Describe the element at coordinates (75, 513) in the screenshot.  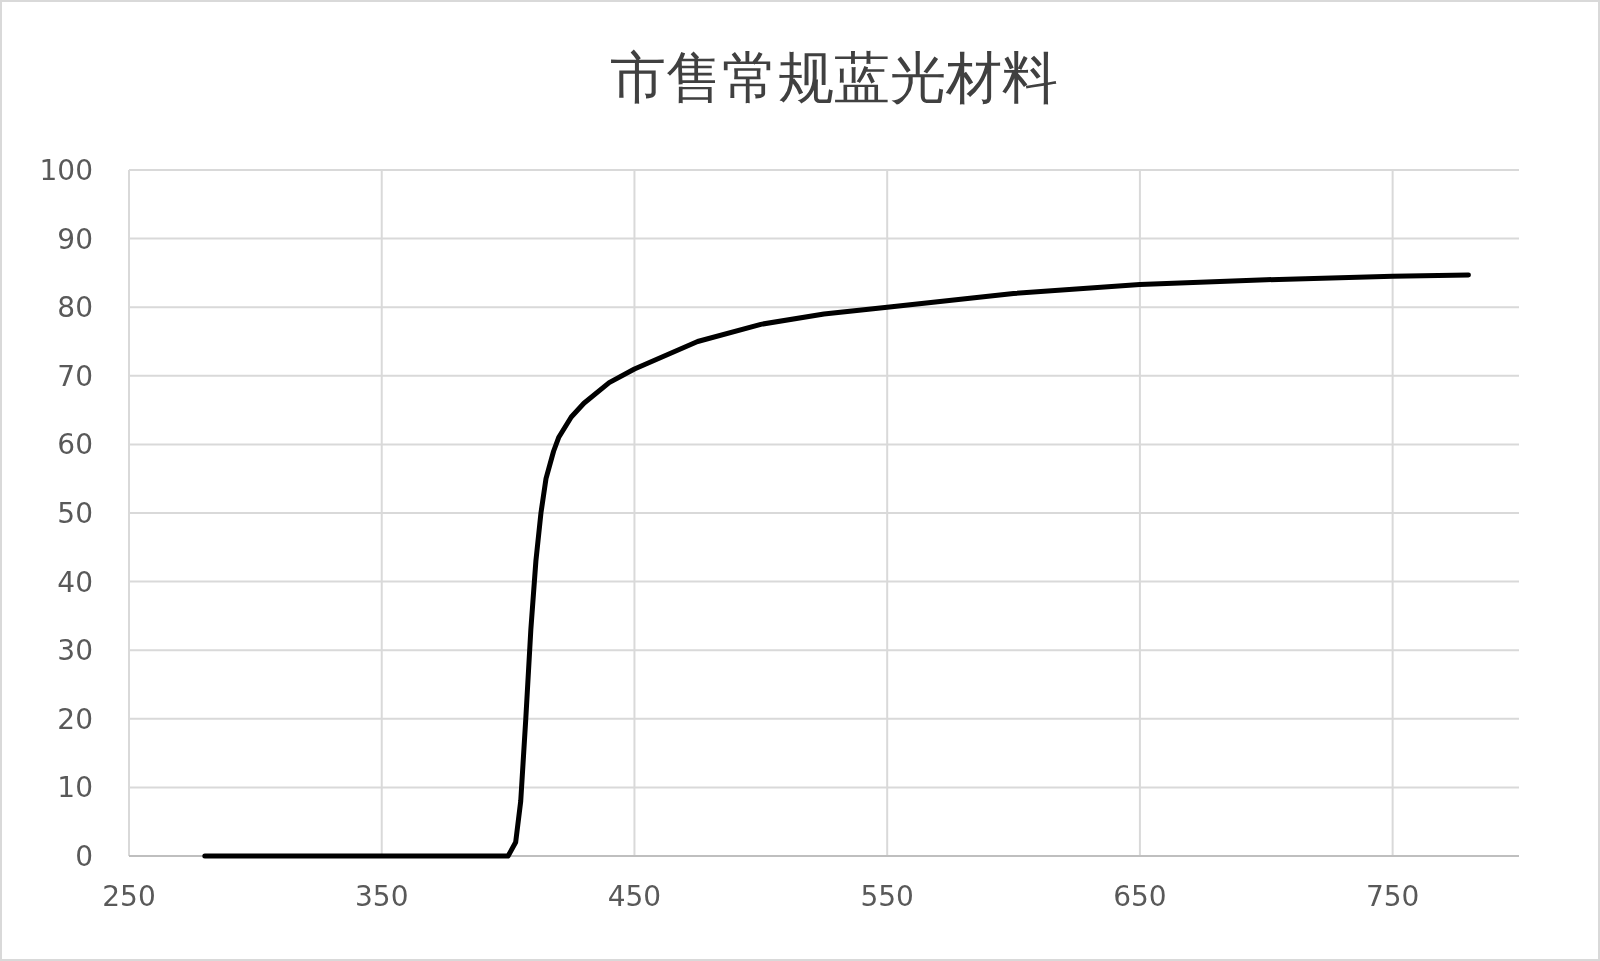
I see `y-tick-label: 50` at that location.